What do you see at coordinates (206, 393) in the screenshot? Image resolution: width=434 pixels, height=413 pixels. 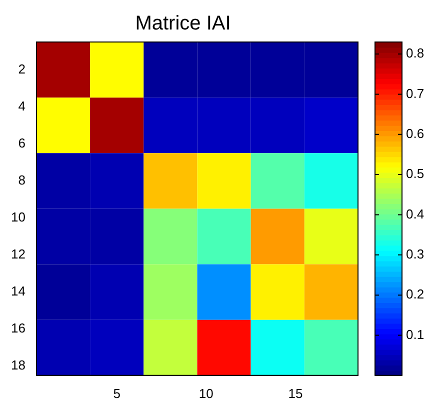 I see `x-tick-label: 10` at bounding box center [206, 393].